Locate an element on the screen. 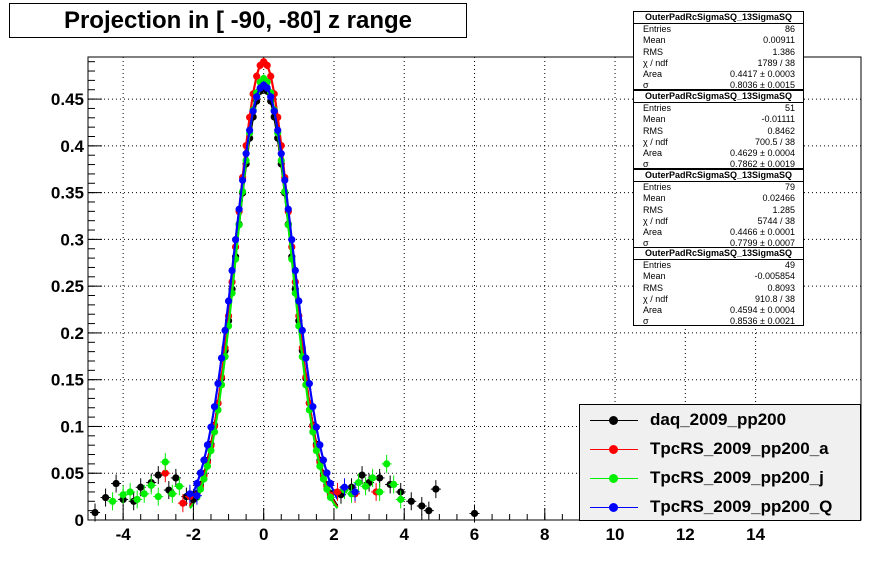 The width and height of the screenshot is (878, 578). stats-row: Entries 51 is located at coordinates (718, 108).